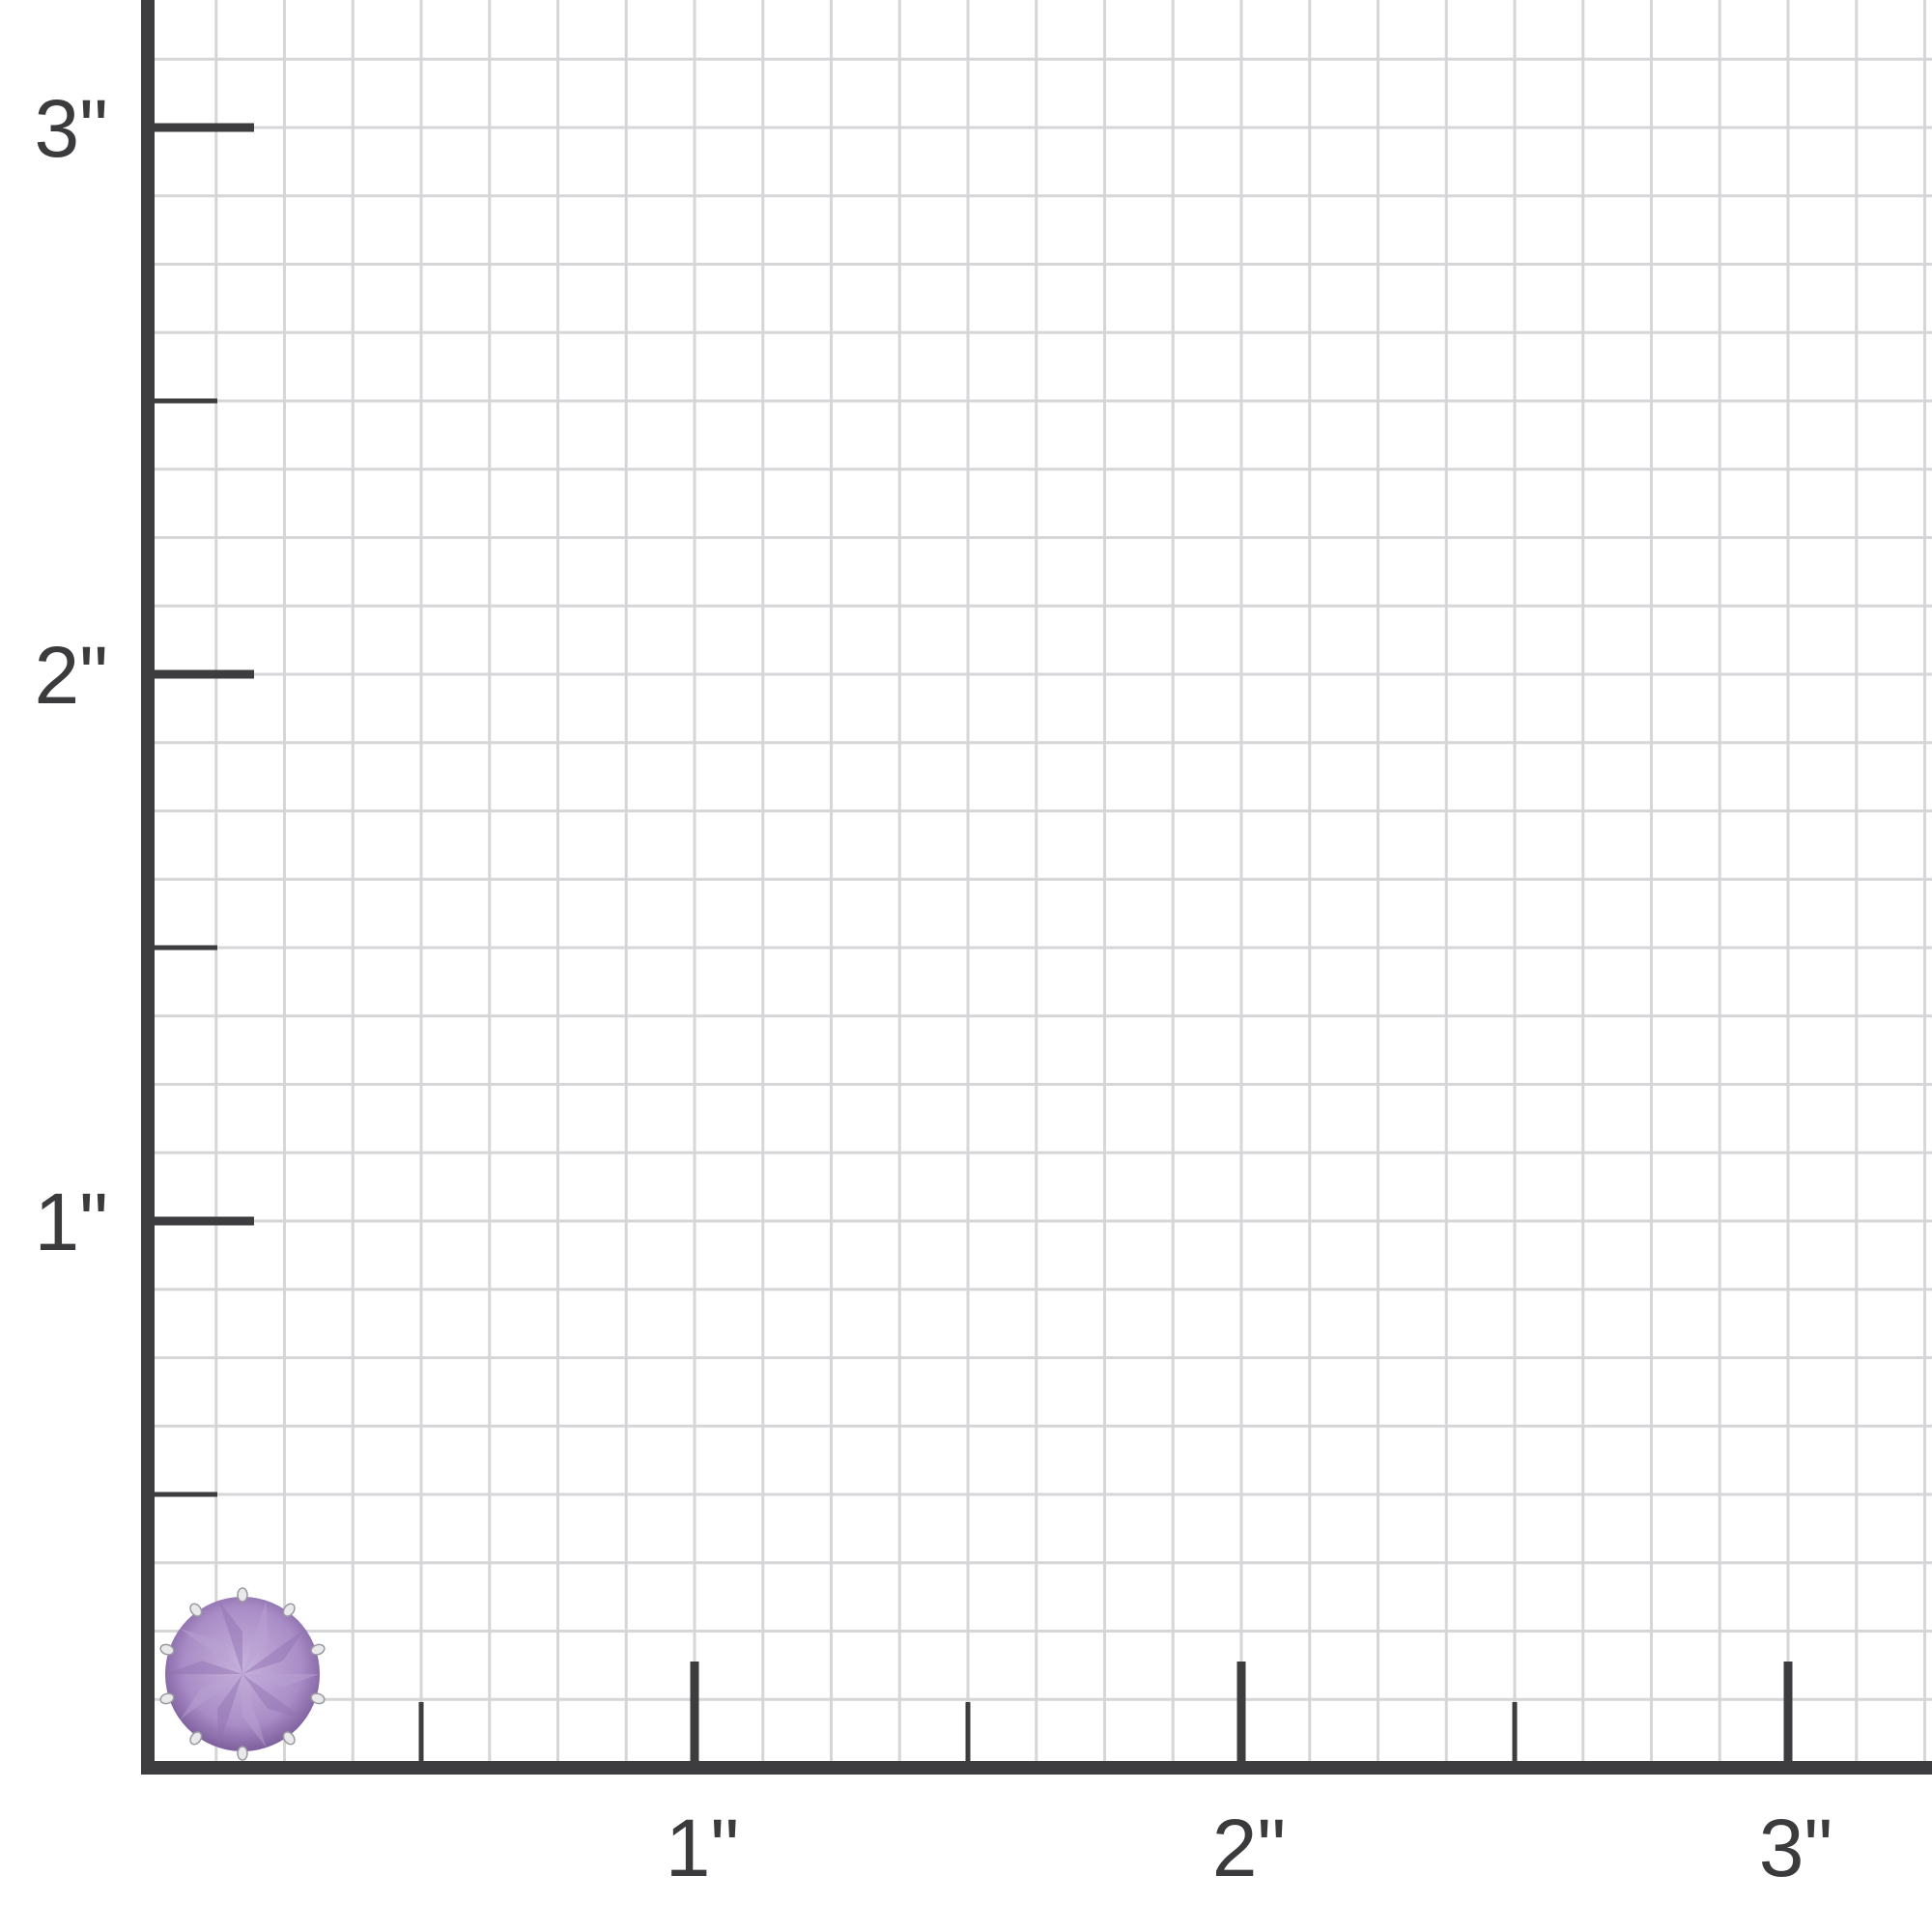 Image resolution: width=1932 pixels, height=1932 pixels. Describe the element at coordinates (71, 675) in the screenshot. I see `y-tick-label: 2"` at that location.